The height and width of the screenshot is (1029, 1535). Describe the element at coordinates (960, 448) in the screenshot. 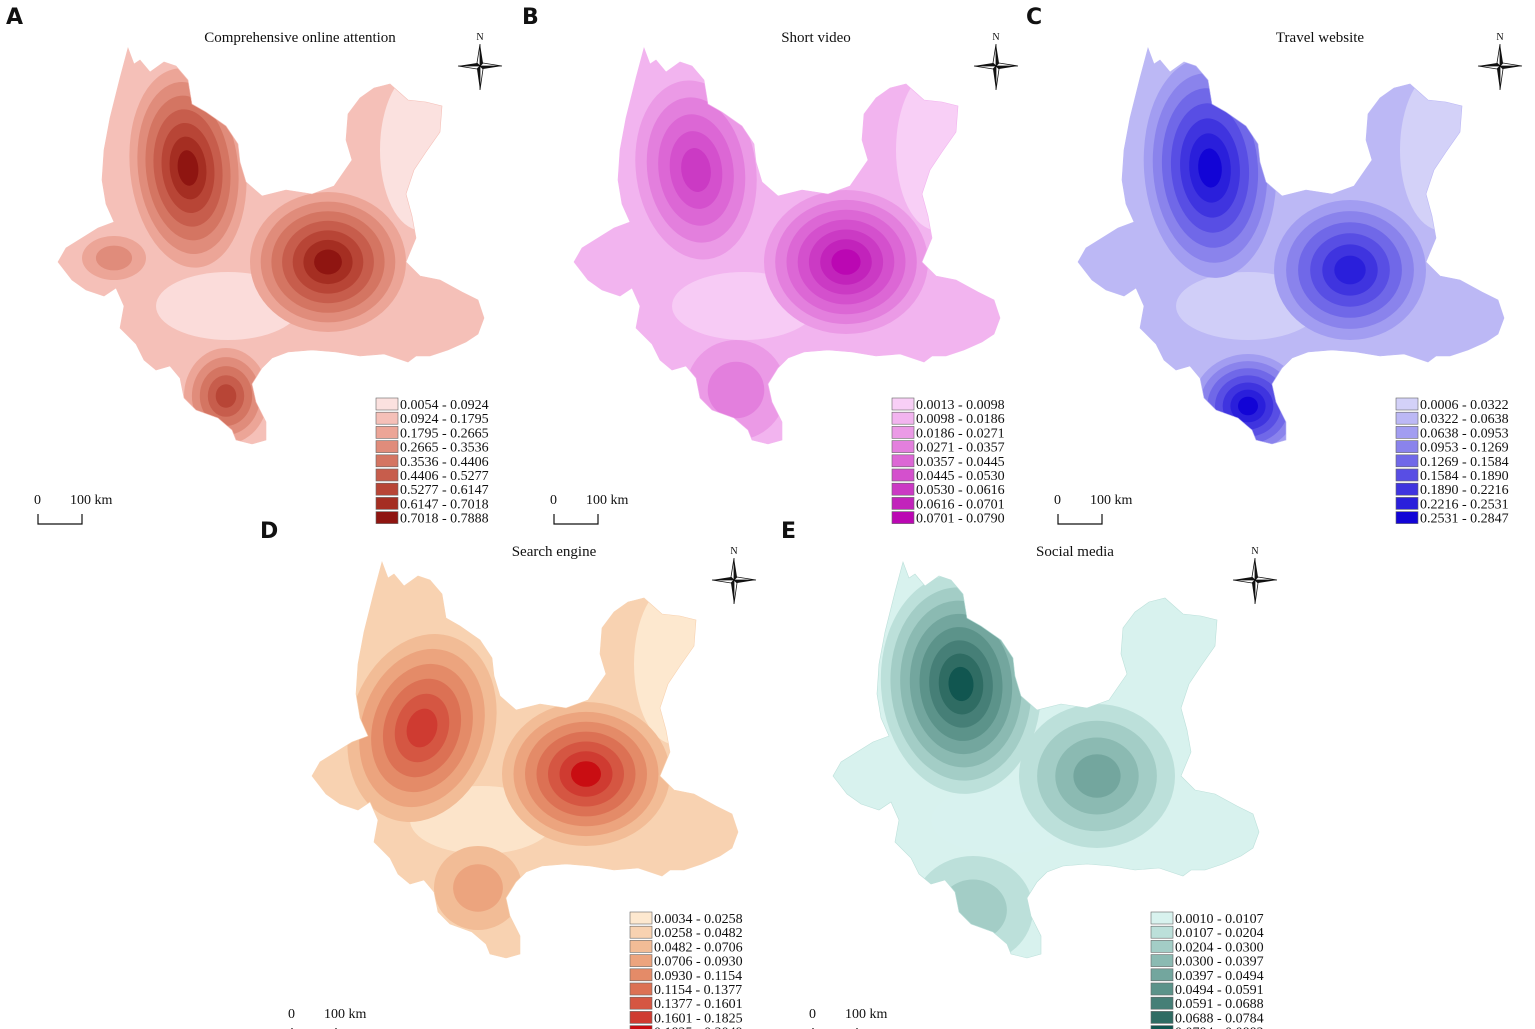

I see `legend-label: 0.0271 - 0.0357` at that location.